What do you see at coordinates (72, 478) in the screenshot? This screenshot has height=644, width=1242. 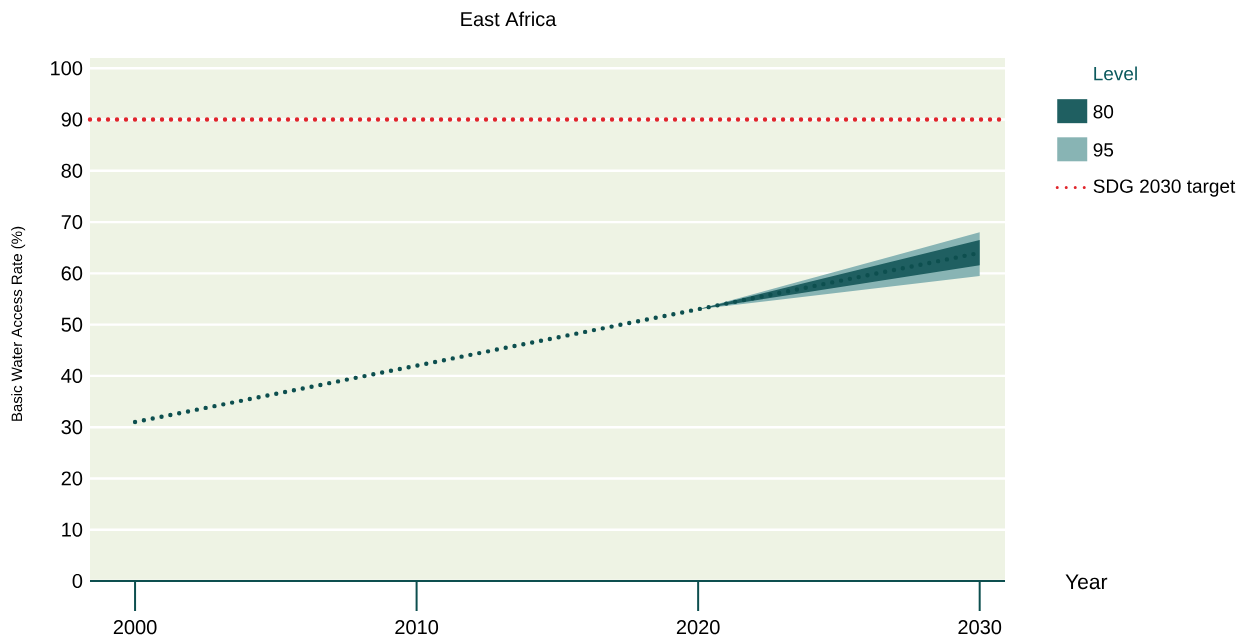 I see `y-tick-label: 20` at bounding box center [72, 478].